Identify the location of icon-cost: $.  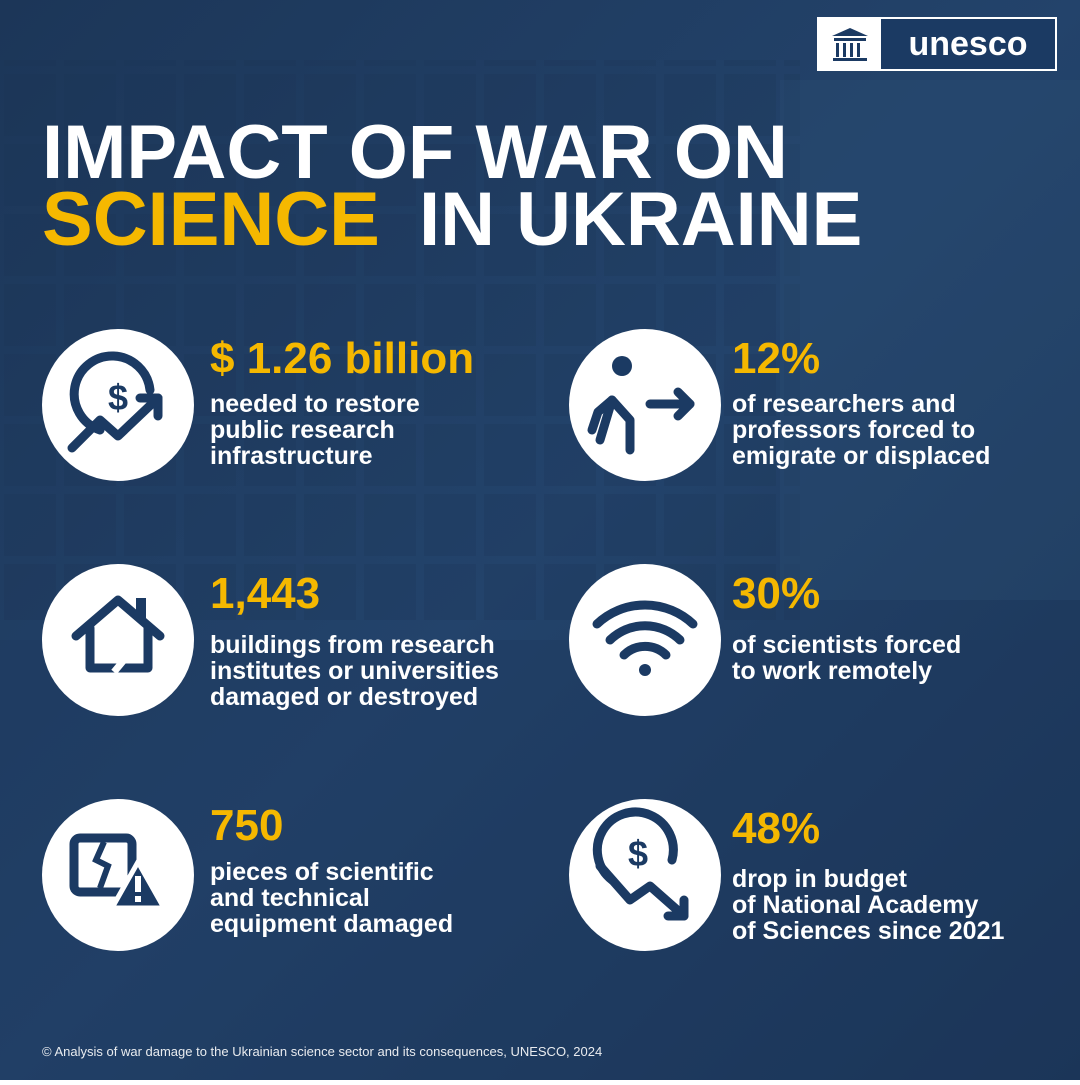
(118, 405).